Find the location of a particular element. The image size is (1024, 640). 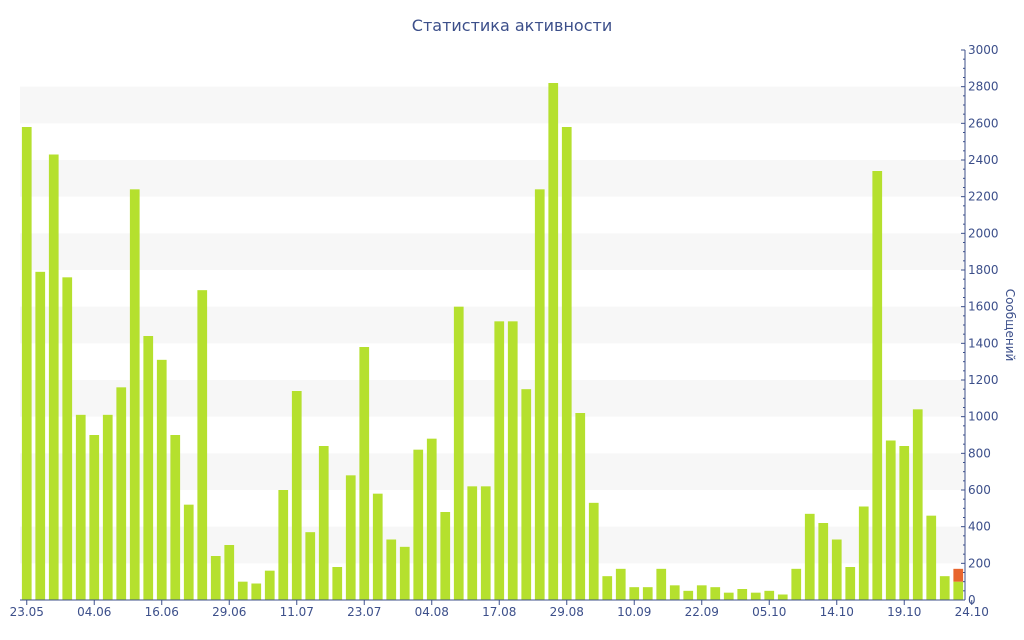

y-tick-label: 2200 is located at coordinates (983, 197).